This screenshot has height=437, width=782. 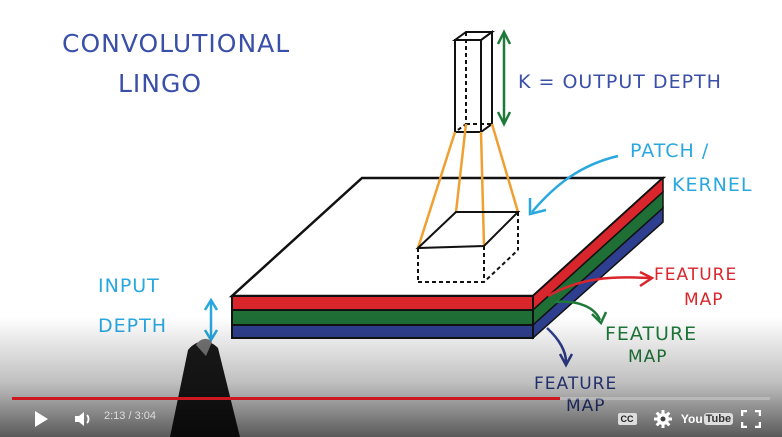 I want to click on feature-map-blue-line-1: FEATURE, so click(x=575, y=384).